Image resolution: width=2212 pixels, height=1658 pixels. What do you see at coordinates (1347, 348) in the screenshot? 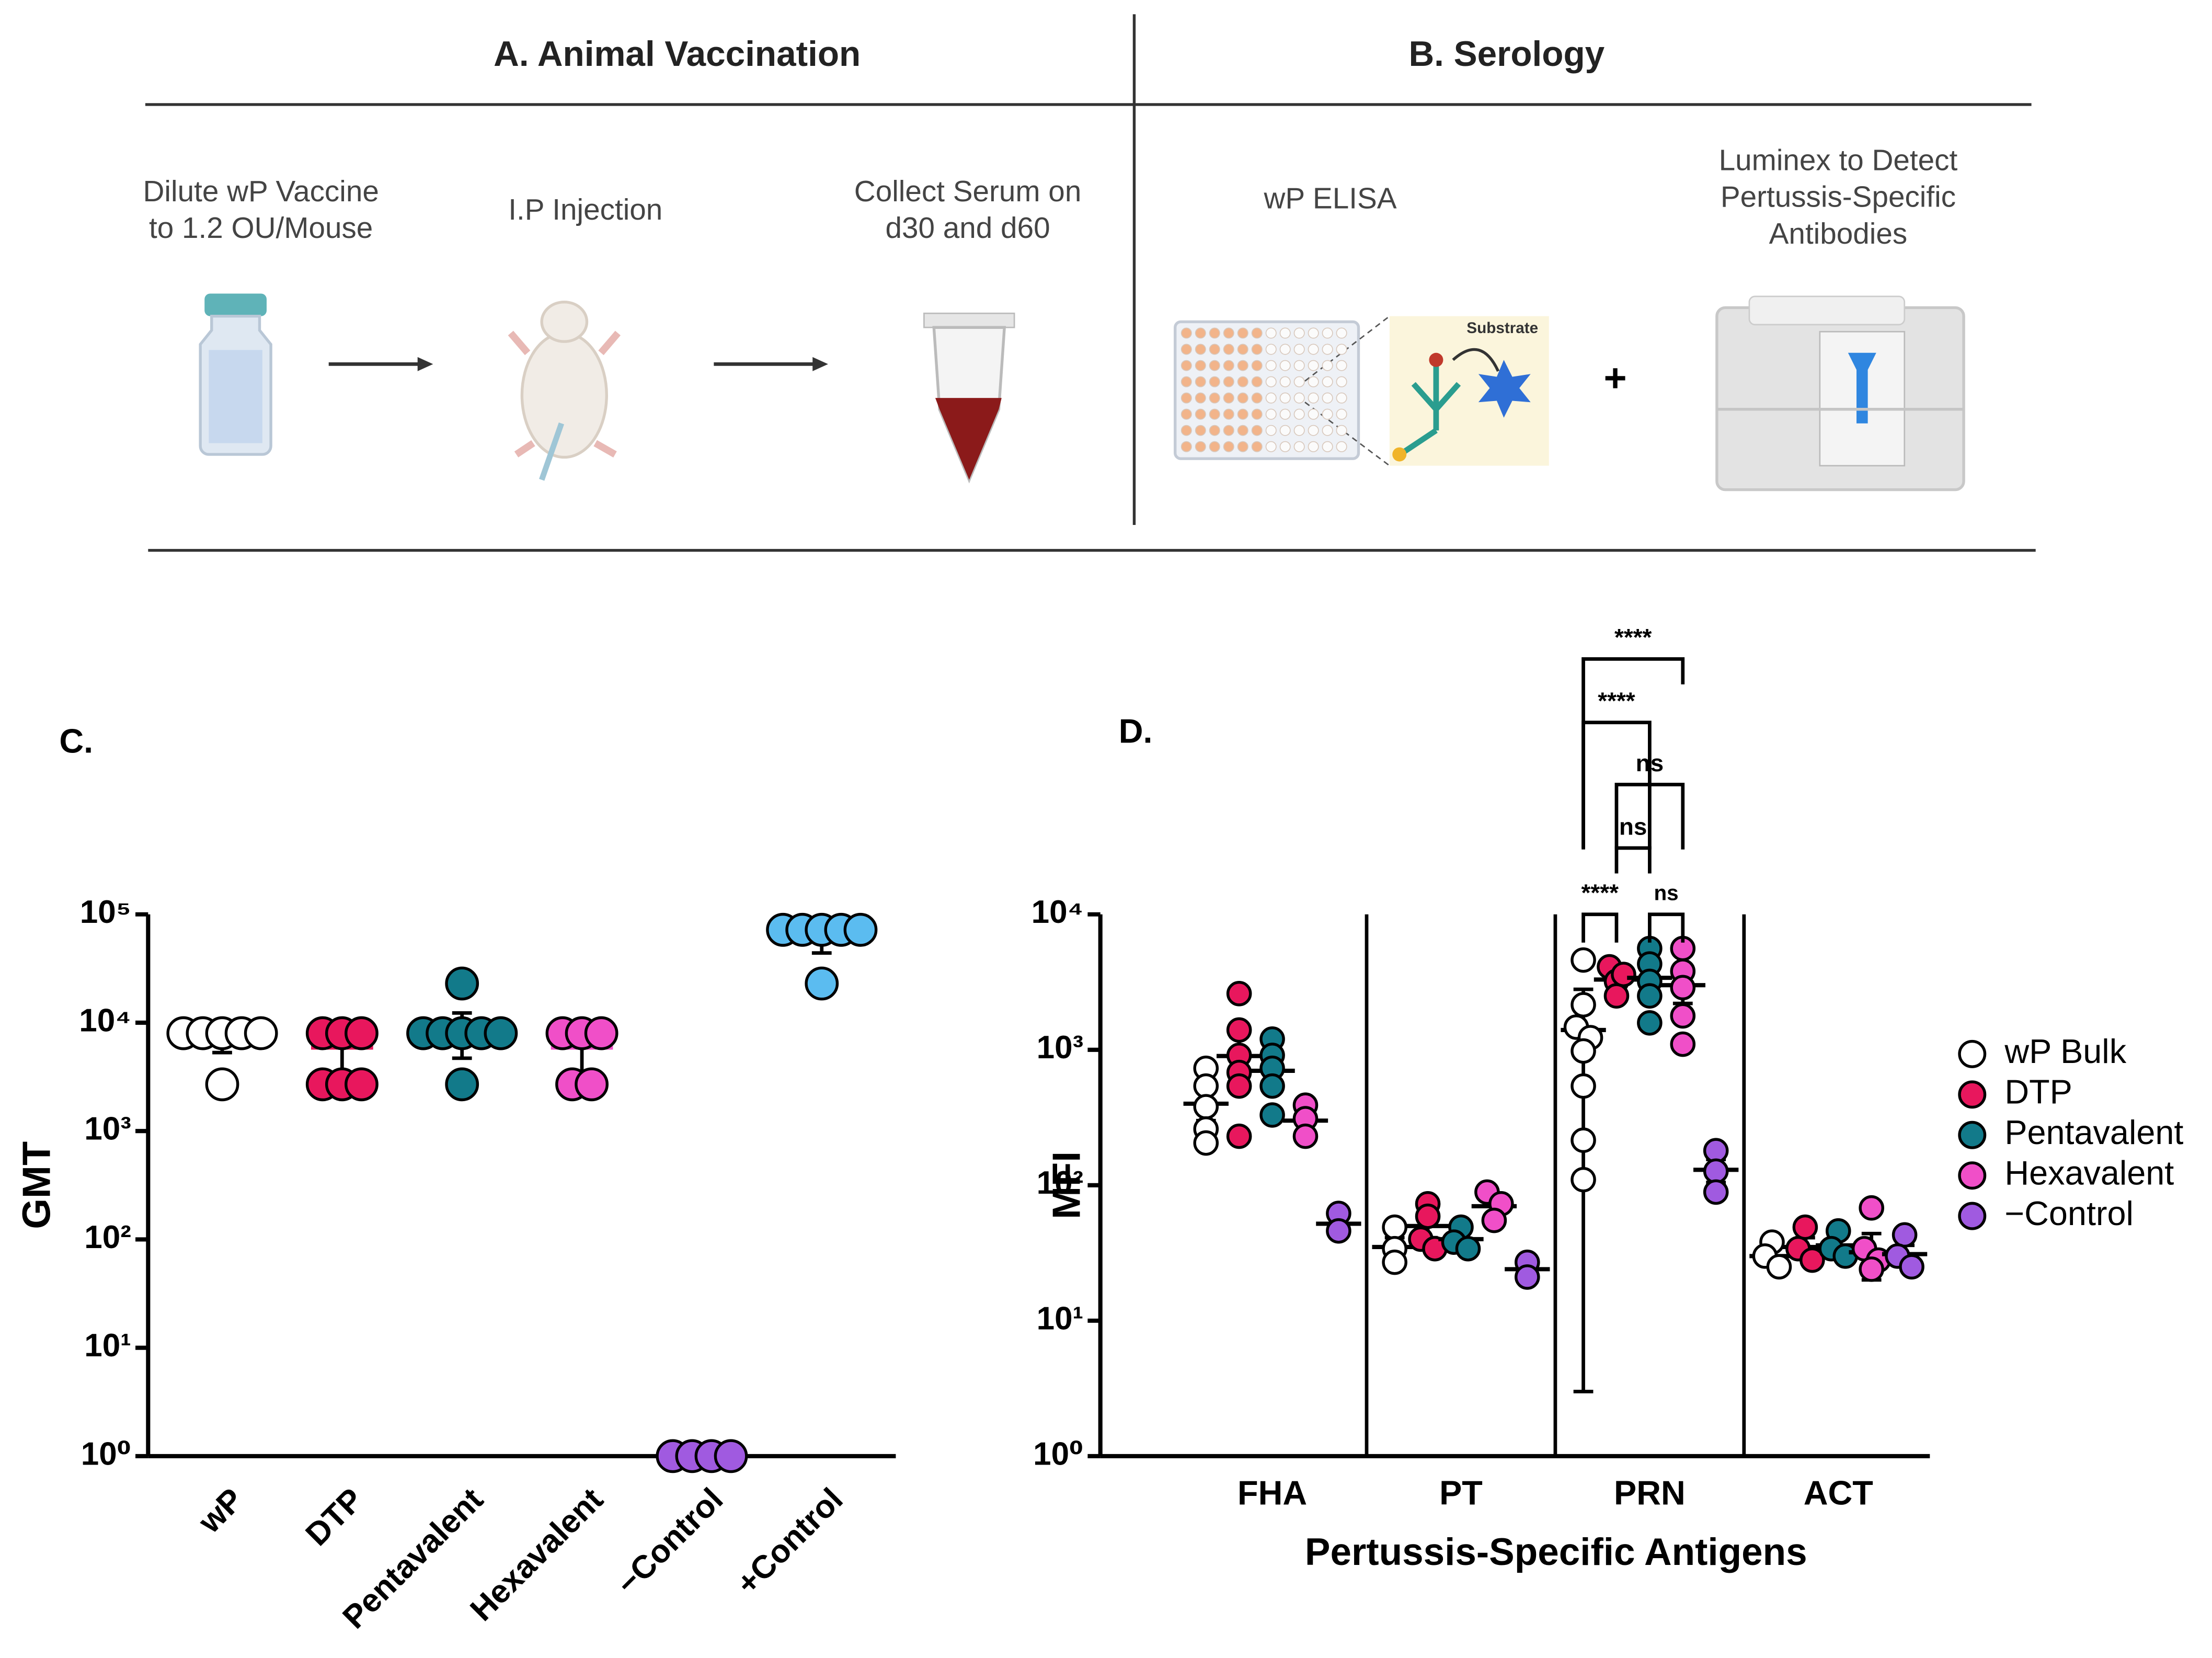
I see `zoom-line` at bounding box center [1347, 348].